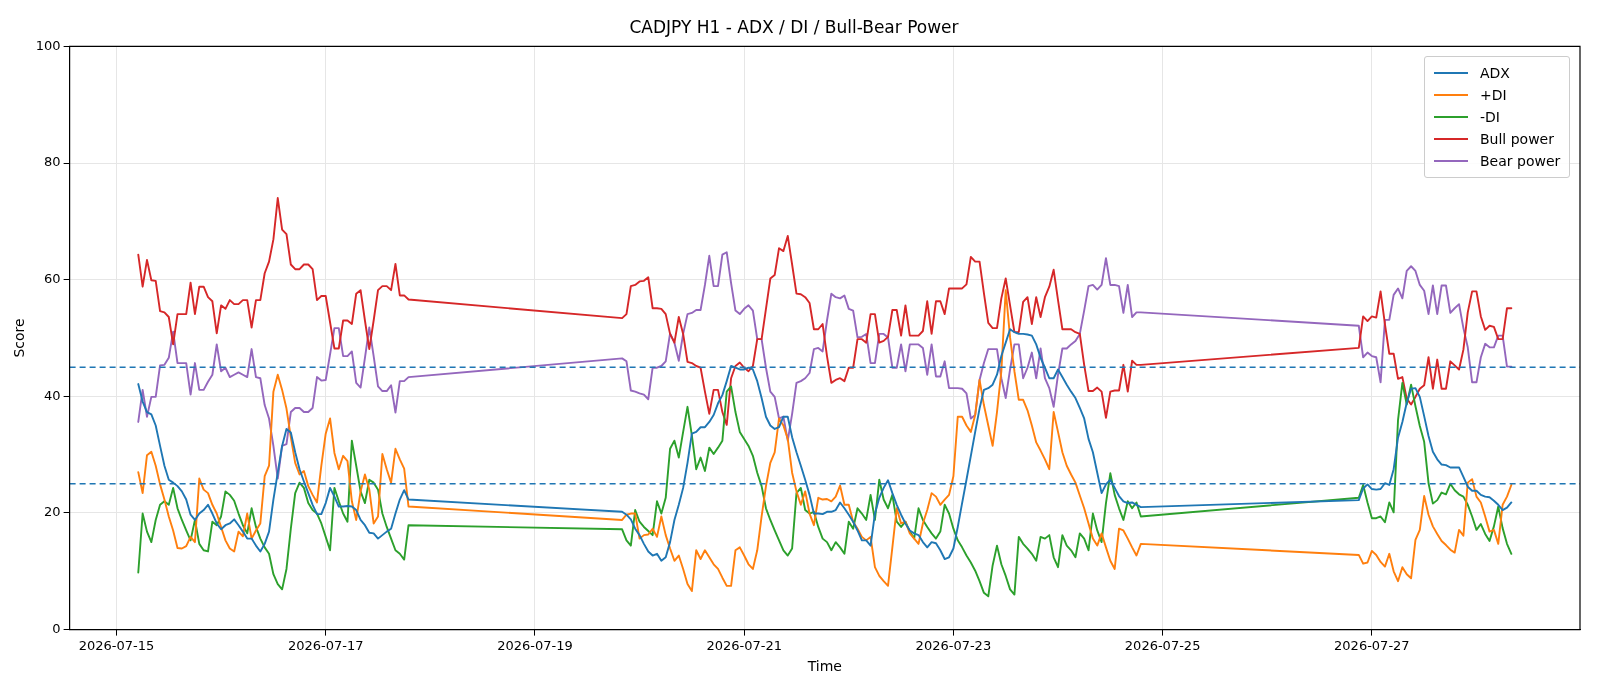  Describe the element at coordinates (824, 666) in the screenshot. I see `x-axis-title: Time` at that location.